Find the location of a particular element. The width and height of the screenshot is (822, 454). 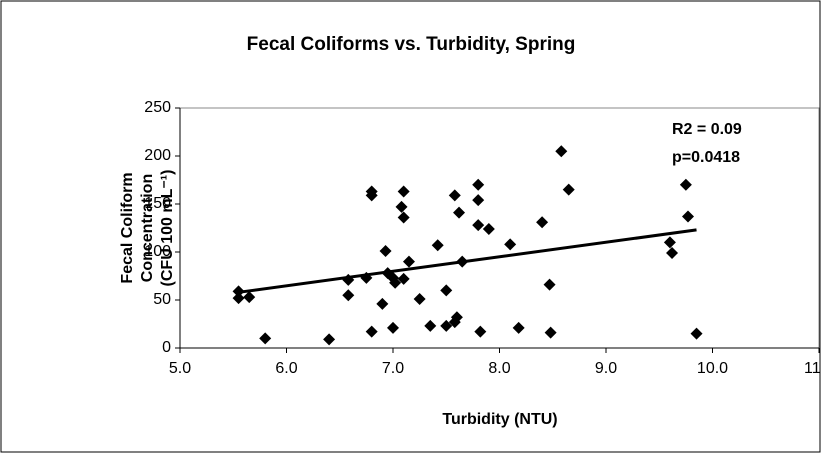

x-axis-label: Turbidity (NTU) is located at coordinates (499, 419).